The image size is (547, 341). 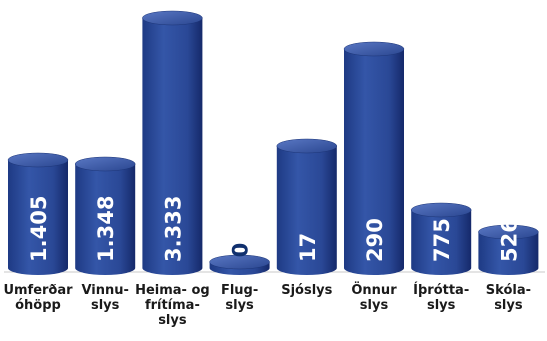 What do you see at coordinates (239, 298) in the screenshot?
I see `category-label-3: Flug-slys` at bounding box center [239, 298].